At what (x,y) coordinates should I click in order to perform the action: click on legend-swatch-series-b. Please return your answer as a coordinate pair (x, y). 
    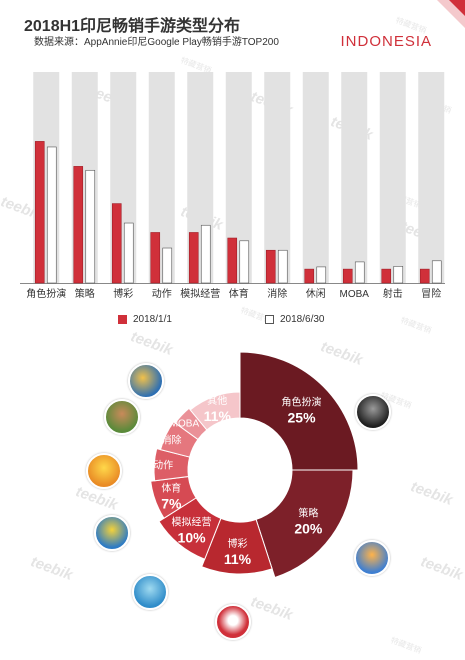
    Looking at the image, I should click on (269, 319).